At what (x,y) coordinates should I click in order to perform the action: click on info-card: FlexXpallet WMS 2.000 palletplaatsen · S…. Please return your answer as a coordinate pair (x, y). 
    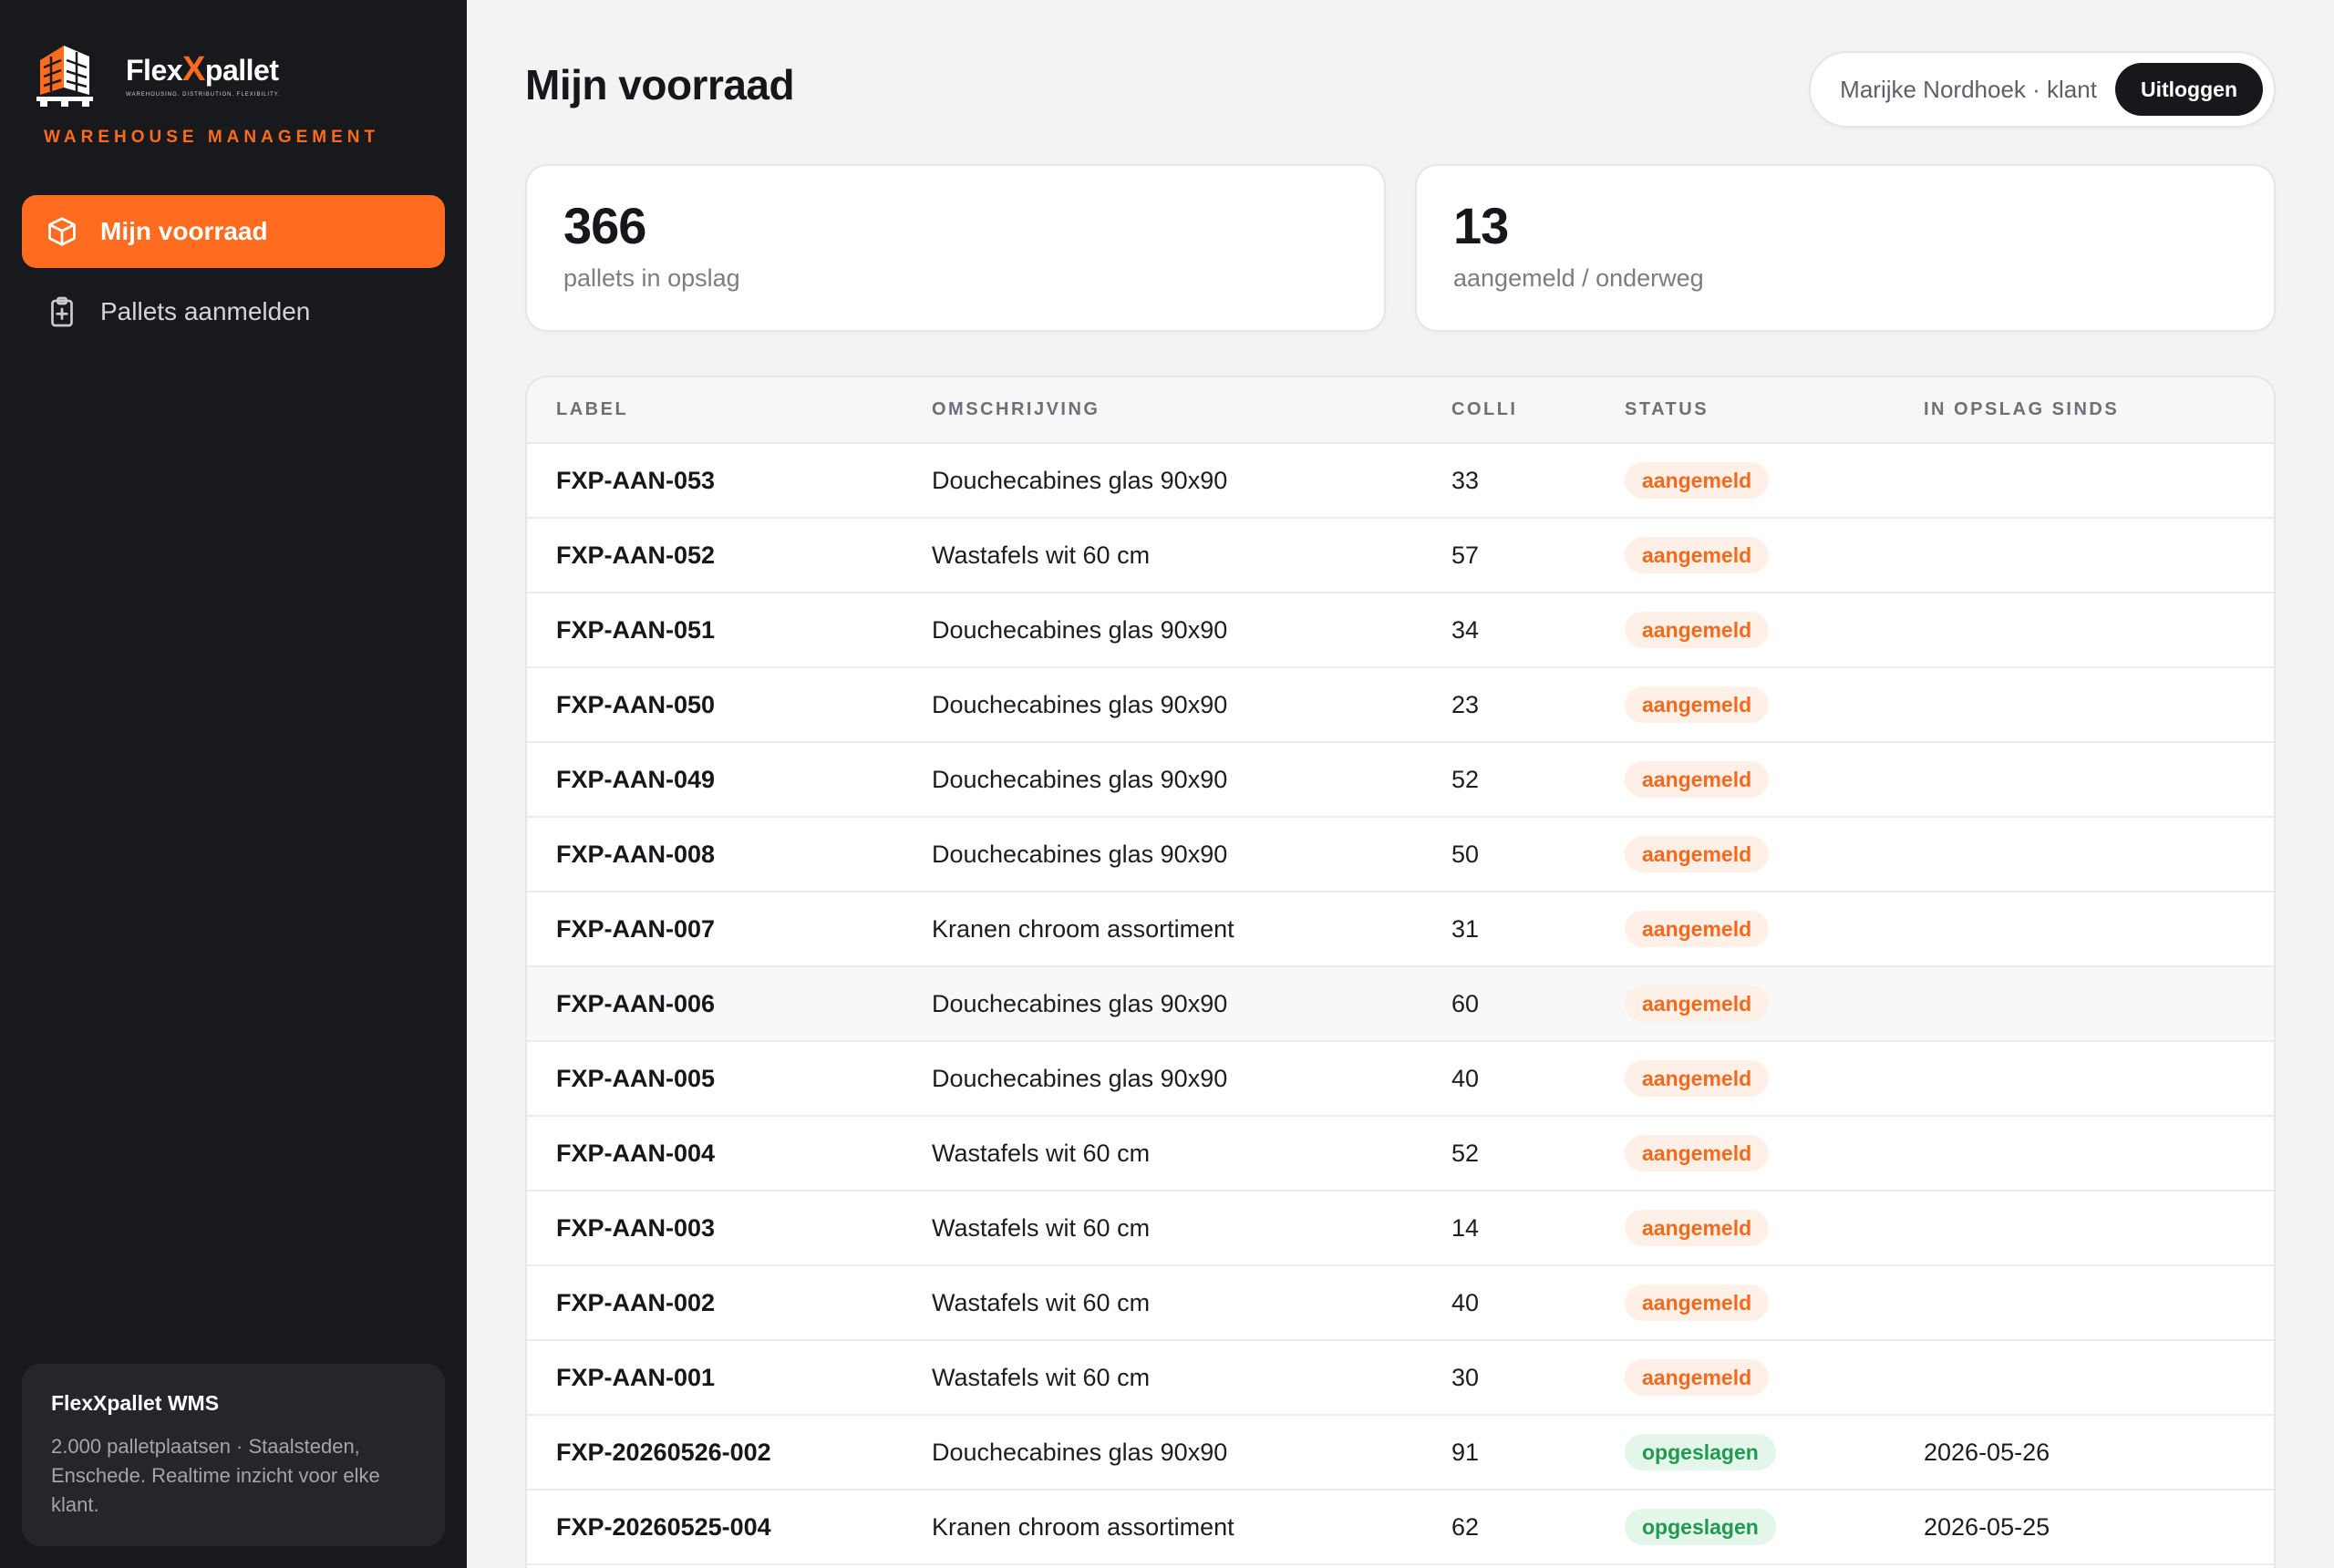
    Looking at the image, I should click on (234, 1455).